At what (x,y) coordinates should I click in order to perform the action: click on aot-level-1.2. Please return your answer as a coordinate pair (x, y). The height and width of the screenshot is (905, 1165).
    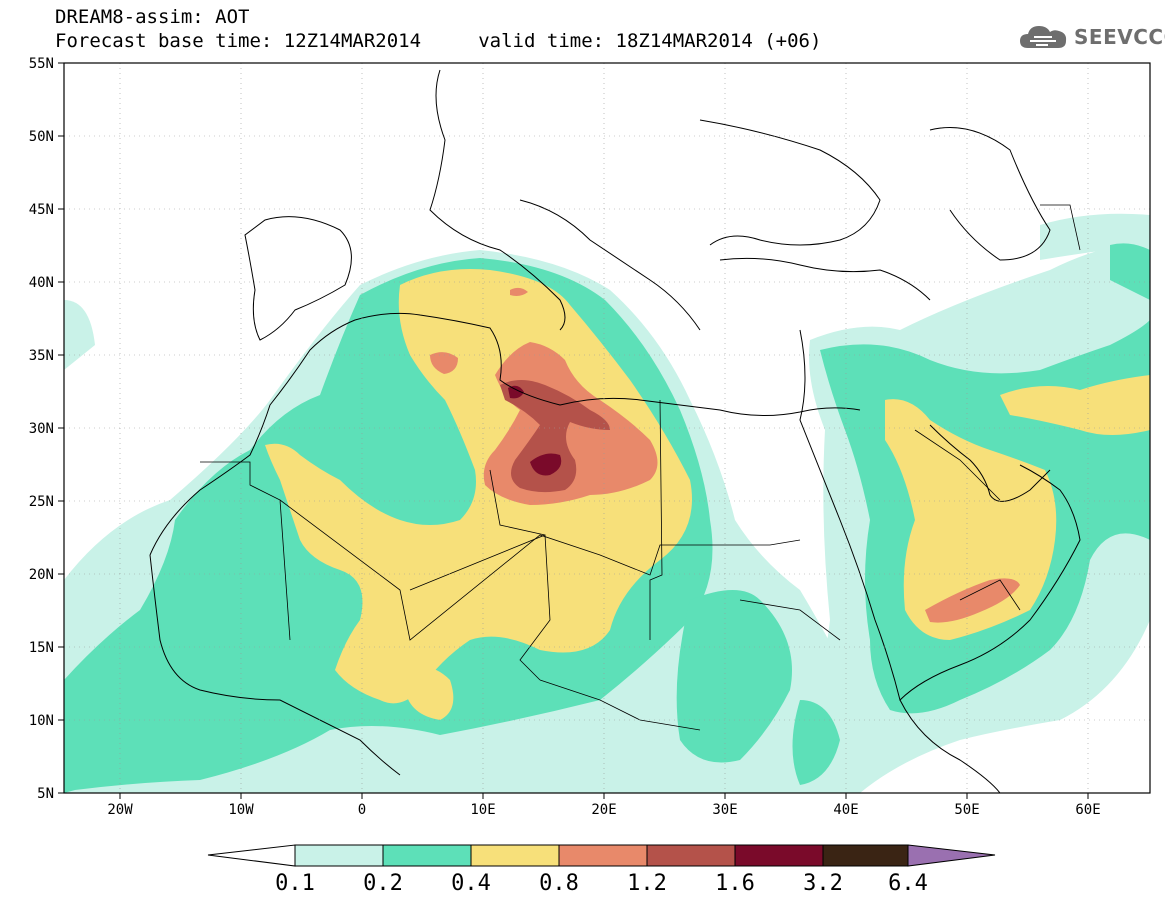
    Looking at the image, I should click on (555, 436).